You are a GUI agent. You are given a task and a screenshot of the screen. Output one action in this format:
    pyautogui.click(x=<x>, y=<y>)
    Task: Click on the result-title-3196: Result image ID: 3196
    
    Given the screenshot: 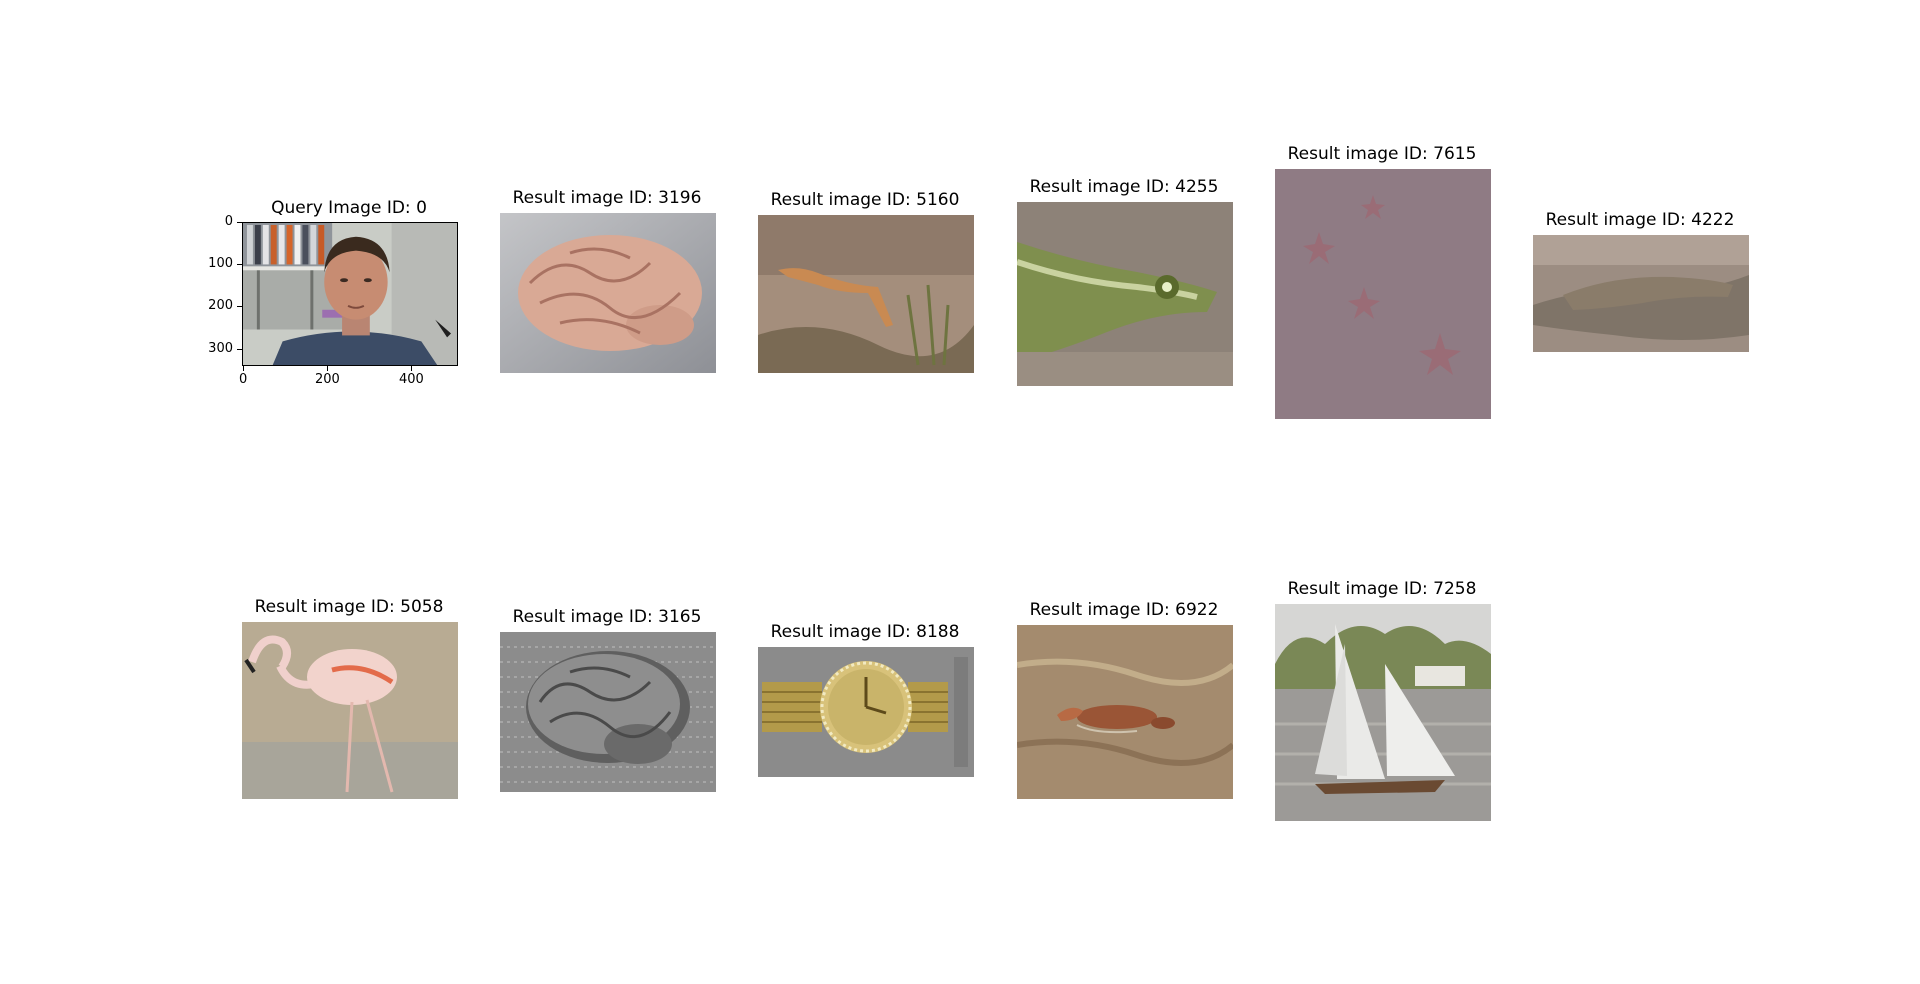 What is the action you would take?
    pyautogui.click(x=607, y=198)
    